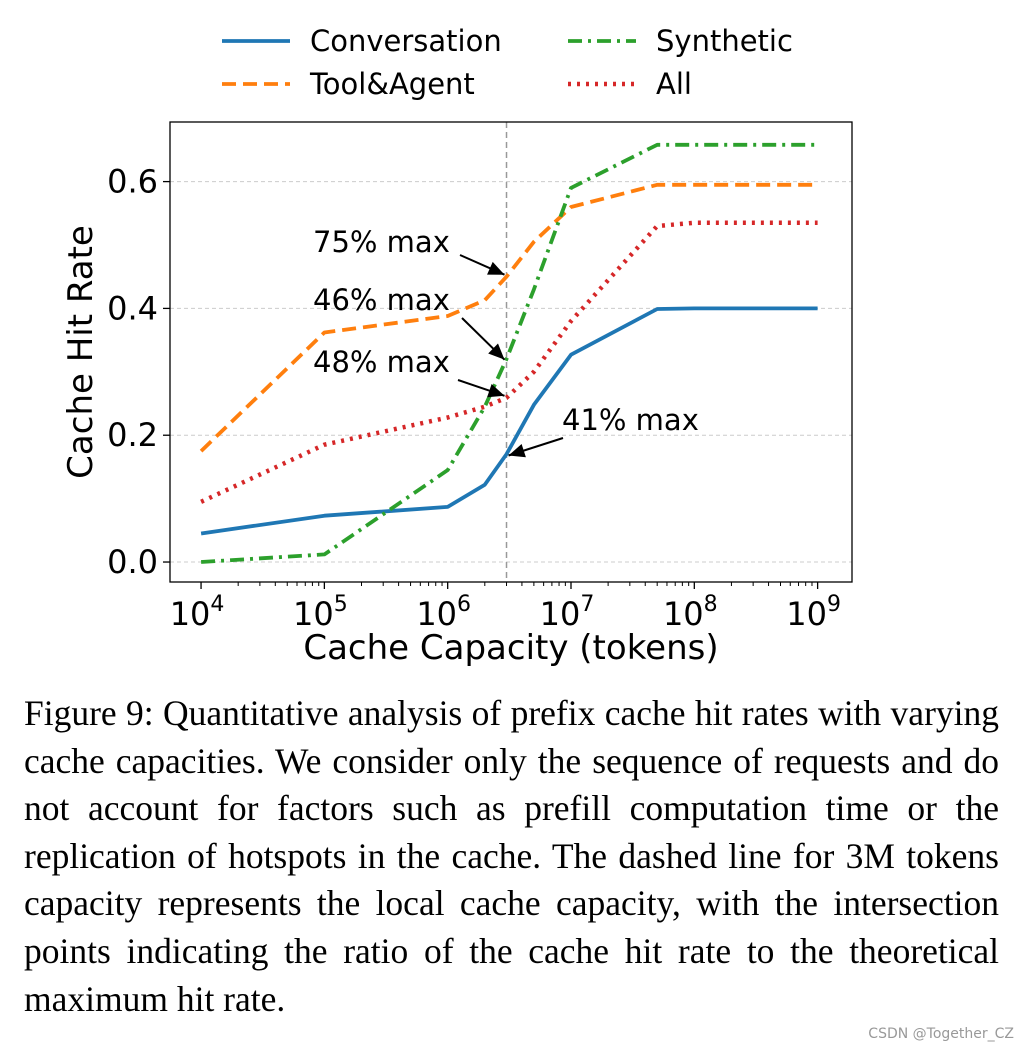 The image size is (1020, 1046). I want to click on series-line-conversation, so click(509, 421).